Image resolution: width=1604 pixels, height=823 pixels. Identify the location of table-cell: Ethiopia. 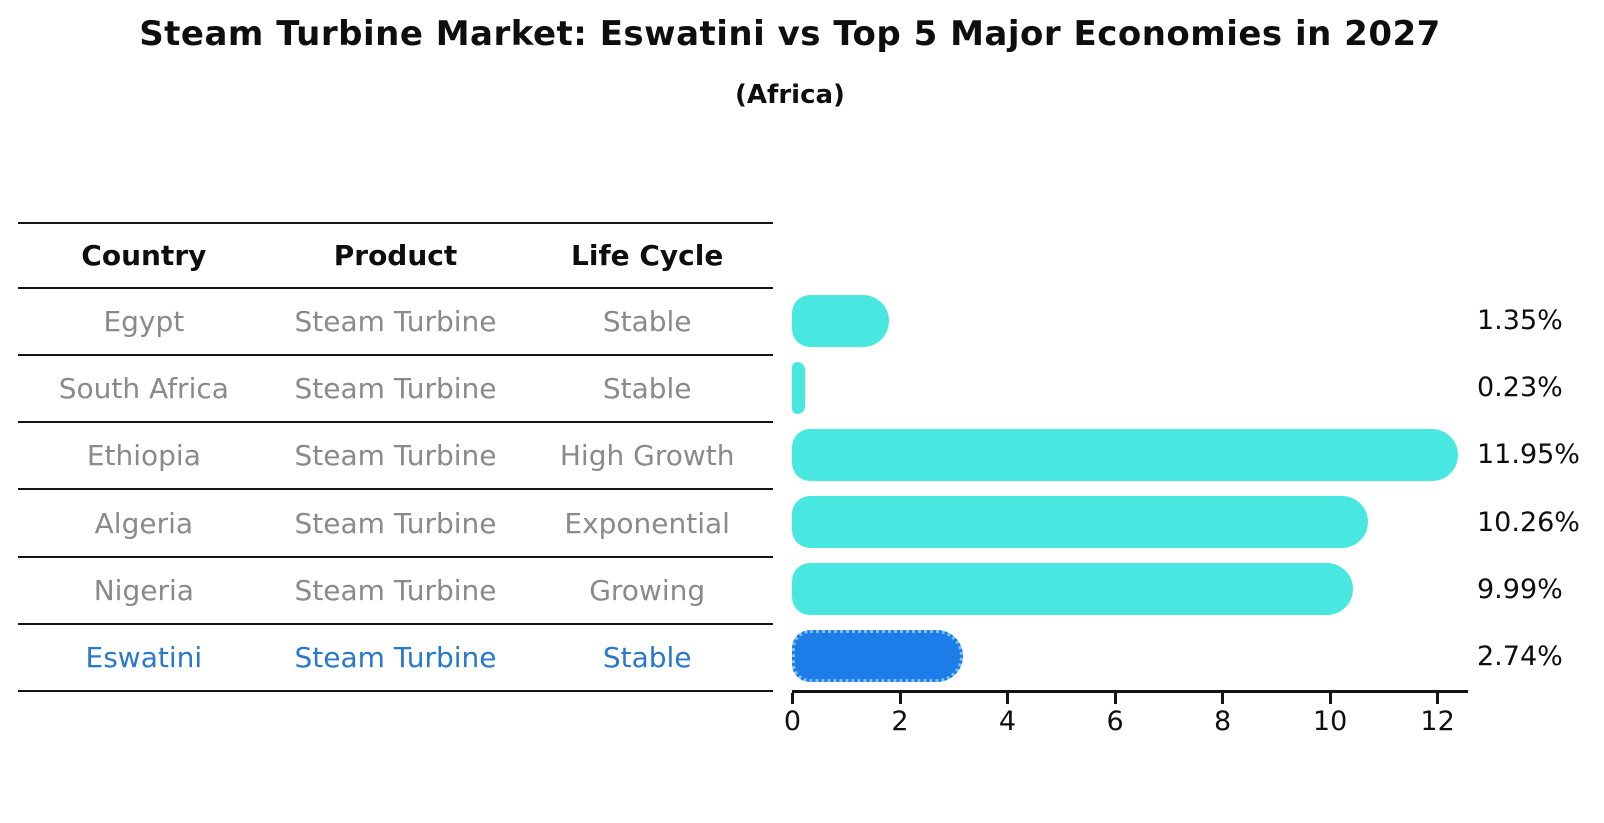
(143, 456).